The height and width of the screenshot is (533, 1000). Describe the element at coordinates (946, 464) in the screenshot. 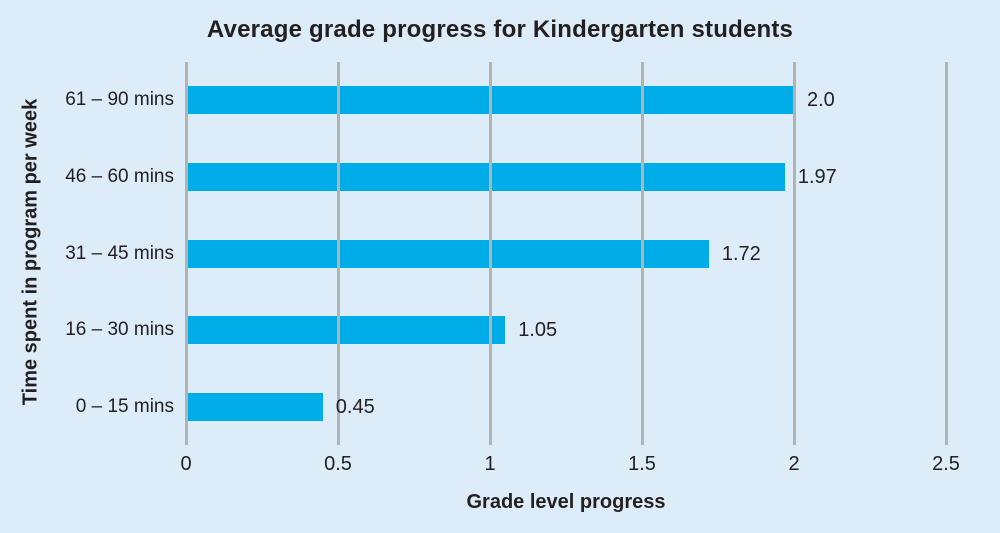

I see `x-tick-label: 2.5` at that location.